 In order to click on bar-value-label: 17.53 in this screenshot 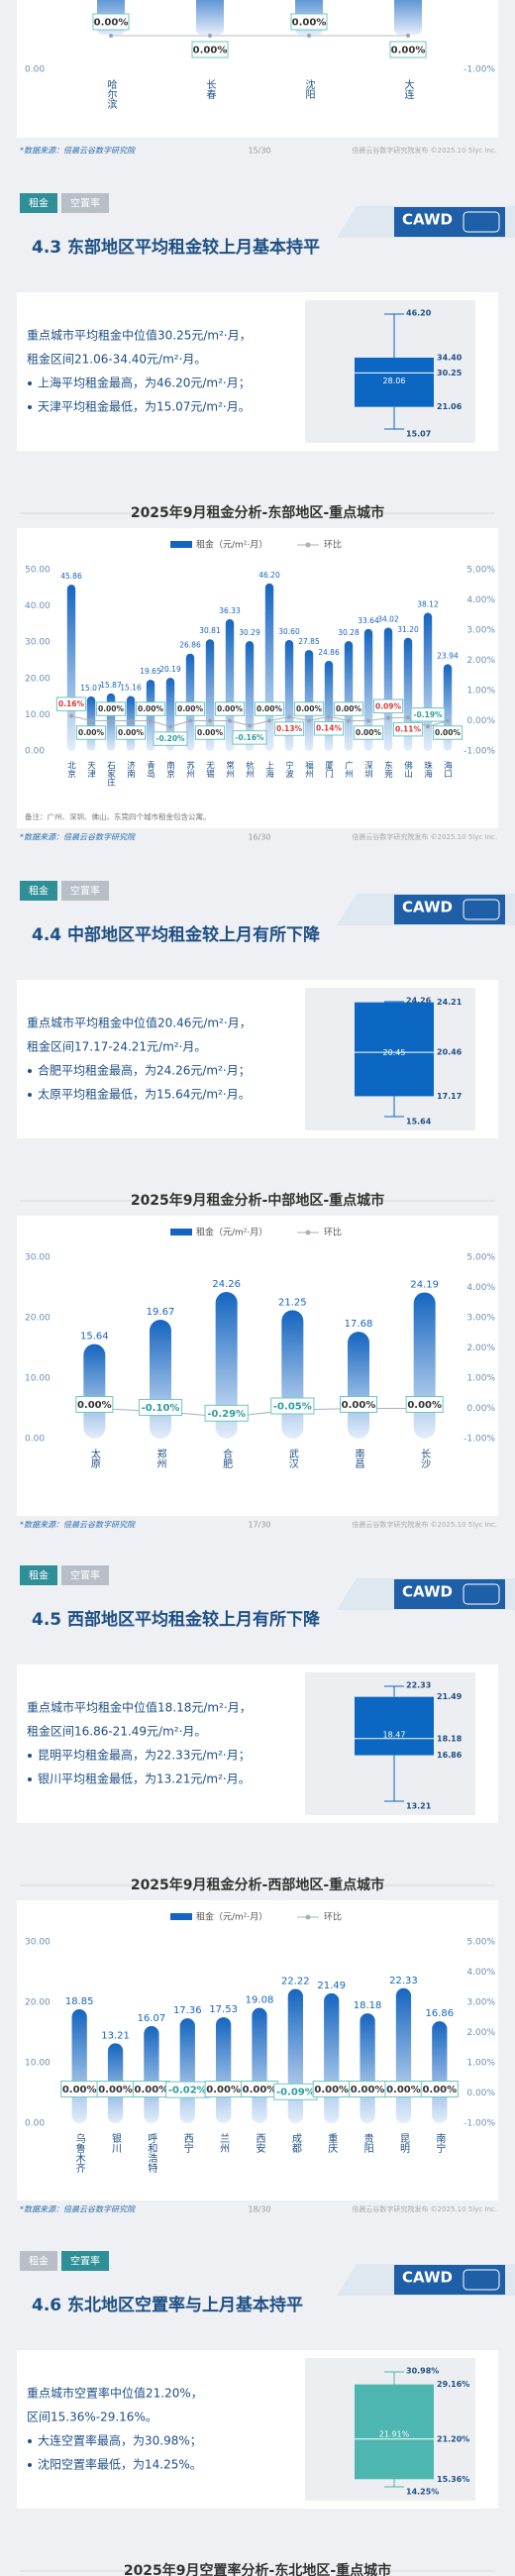, I will do `click(223, 2009)`.